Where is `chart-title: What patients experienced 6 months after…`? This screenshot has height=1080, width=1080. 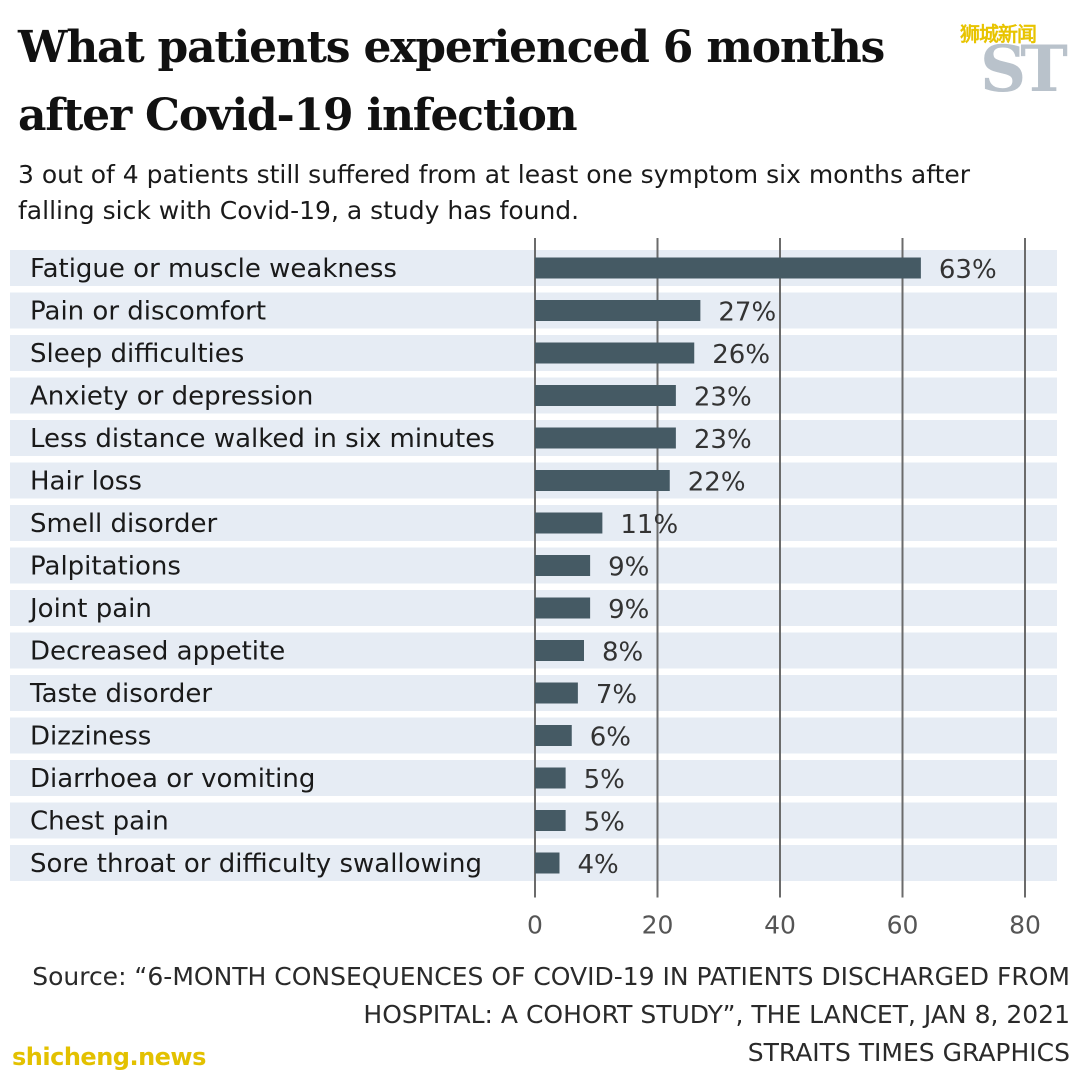
chart-title: What patients experienced 6 months after… is located at coordinates (451, 81).